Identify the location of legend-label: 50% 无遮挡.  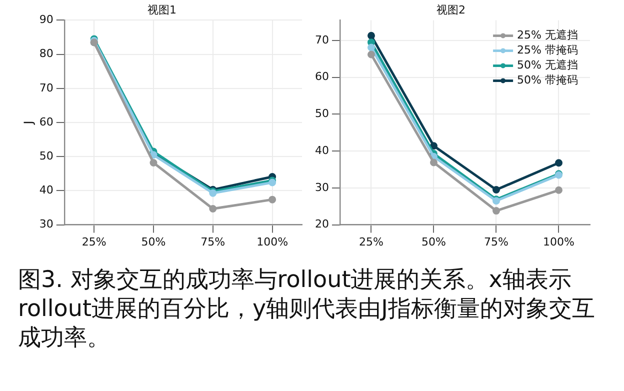
(547, 65).